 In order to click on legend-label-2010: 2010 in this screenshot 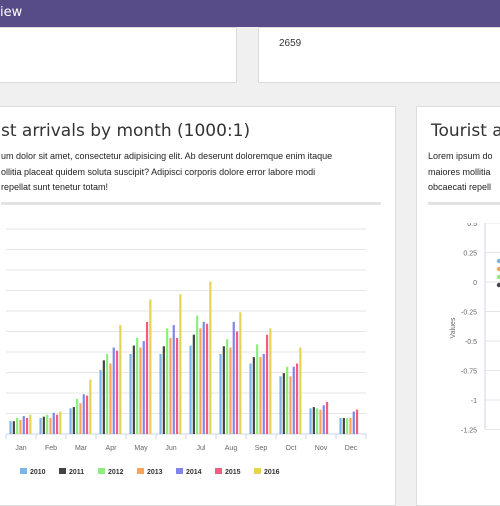, I will do `click(38, 472)`.